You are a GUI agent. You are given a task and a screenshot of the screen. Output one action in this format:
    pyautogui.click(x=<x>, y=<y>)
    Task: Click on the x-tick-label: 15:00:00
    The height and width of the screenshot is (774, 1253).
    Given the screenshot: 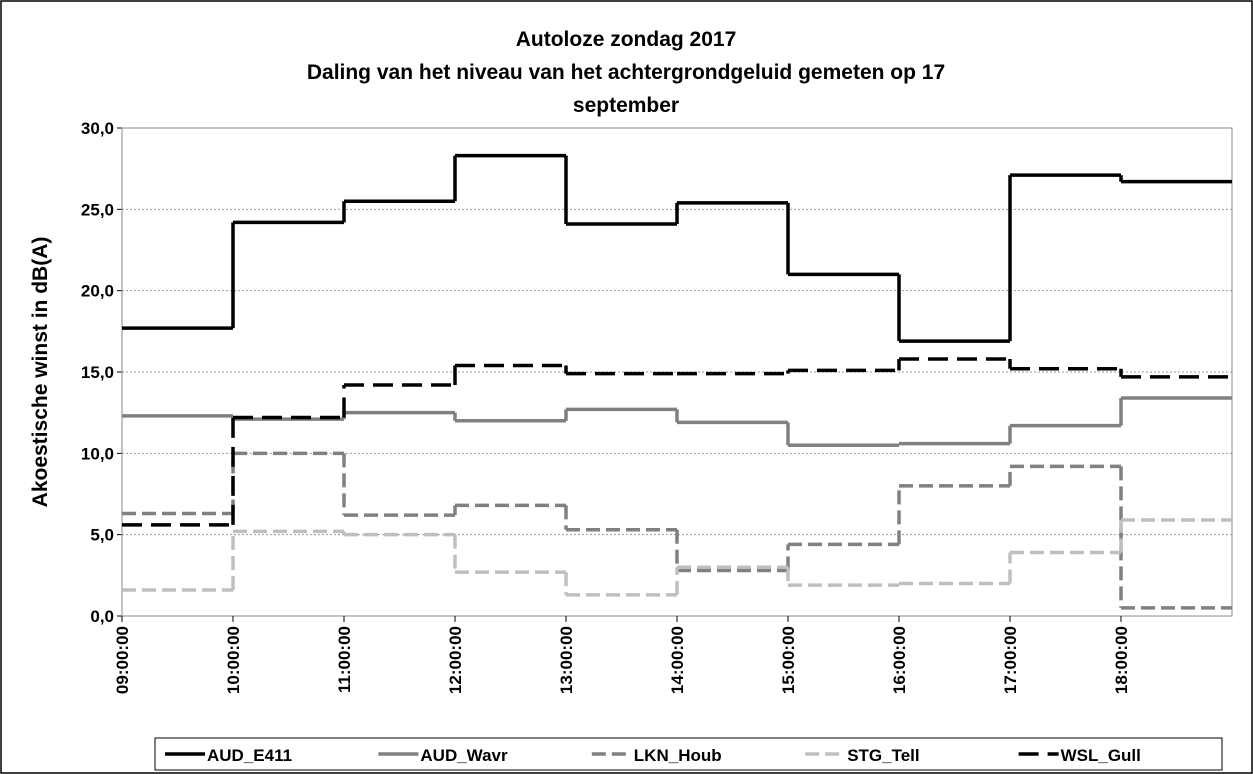 What is the action you would take?
    pyautogui.click(x=788, y=660)
    